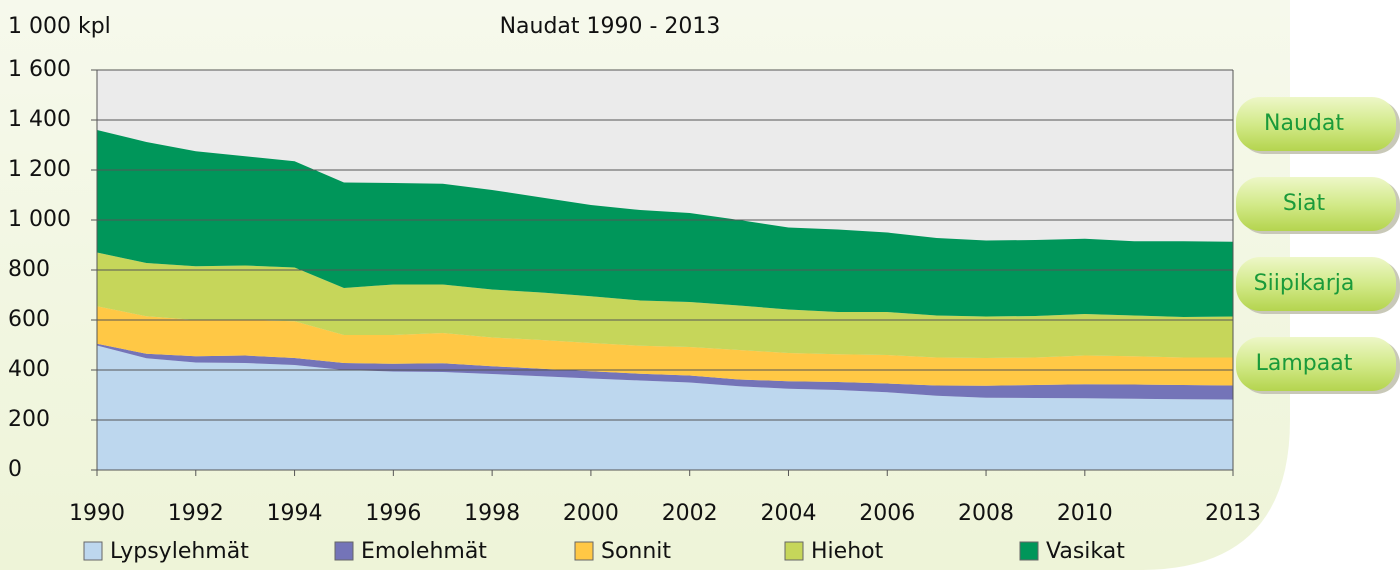 Image resolution: width=1400 pixels, height=570 pixels. I want to click on y-tick-label: 1 400, so click(39, 119).